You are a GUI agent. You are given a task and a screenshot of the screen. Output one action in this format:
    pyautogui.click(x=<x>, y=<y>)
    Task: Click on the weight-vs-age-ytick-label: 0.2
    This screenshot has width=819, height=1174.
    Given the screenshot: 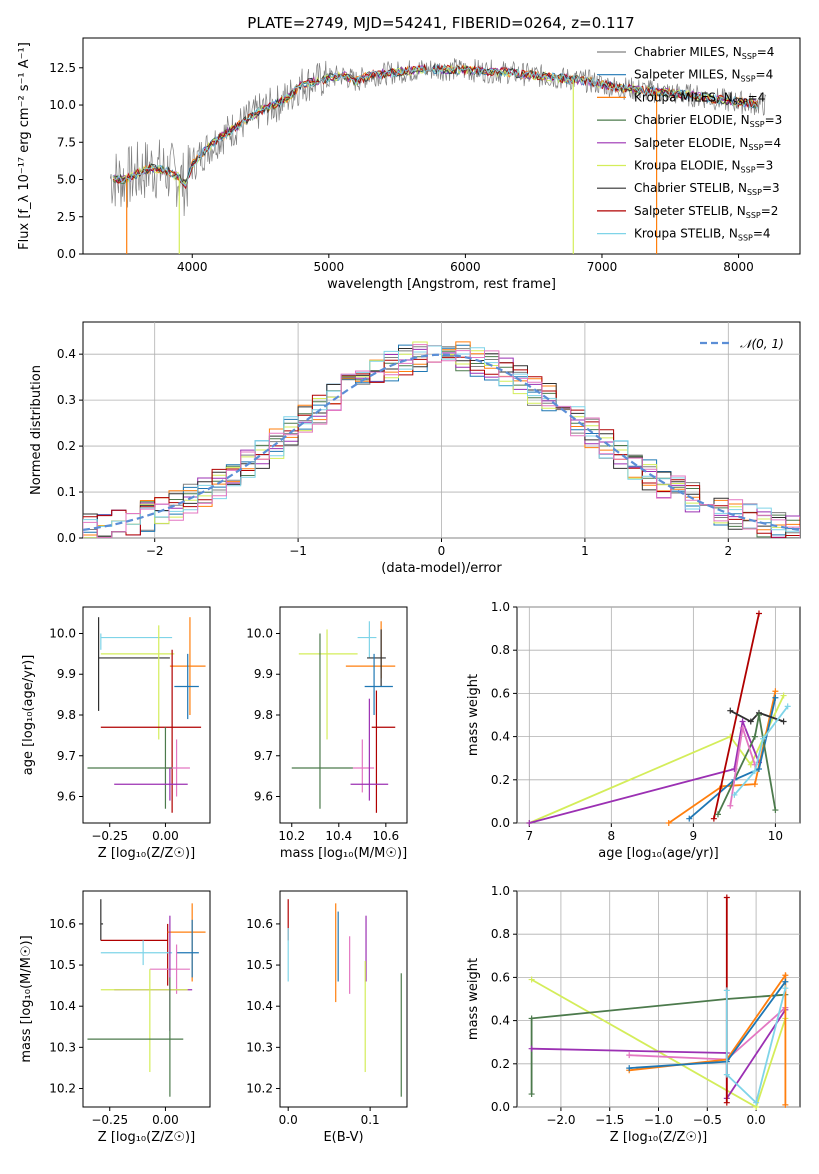 What is the action you would take?
    pyautogui.click(x=500, y=780)
    